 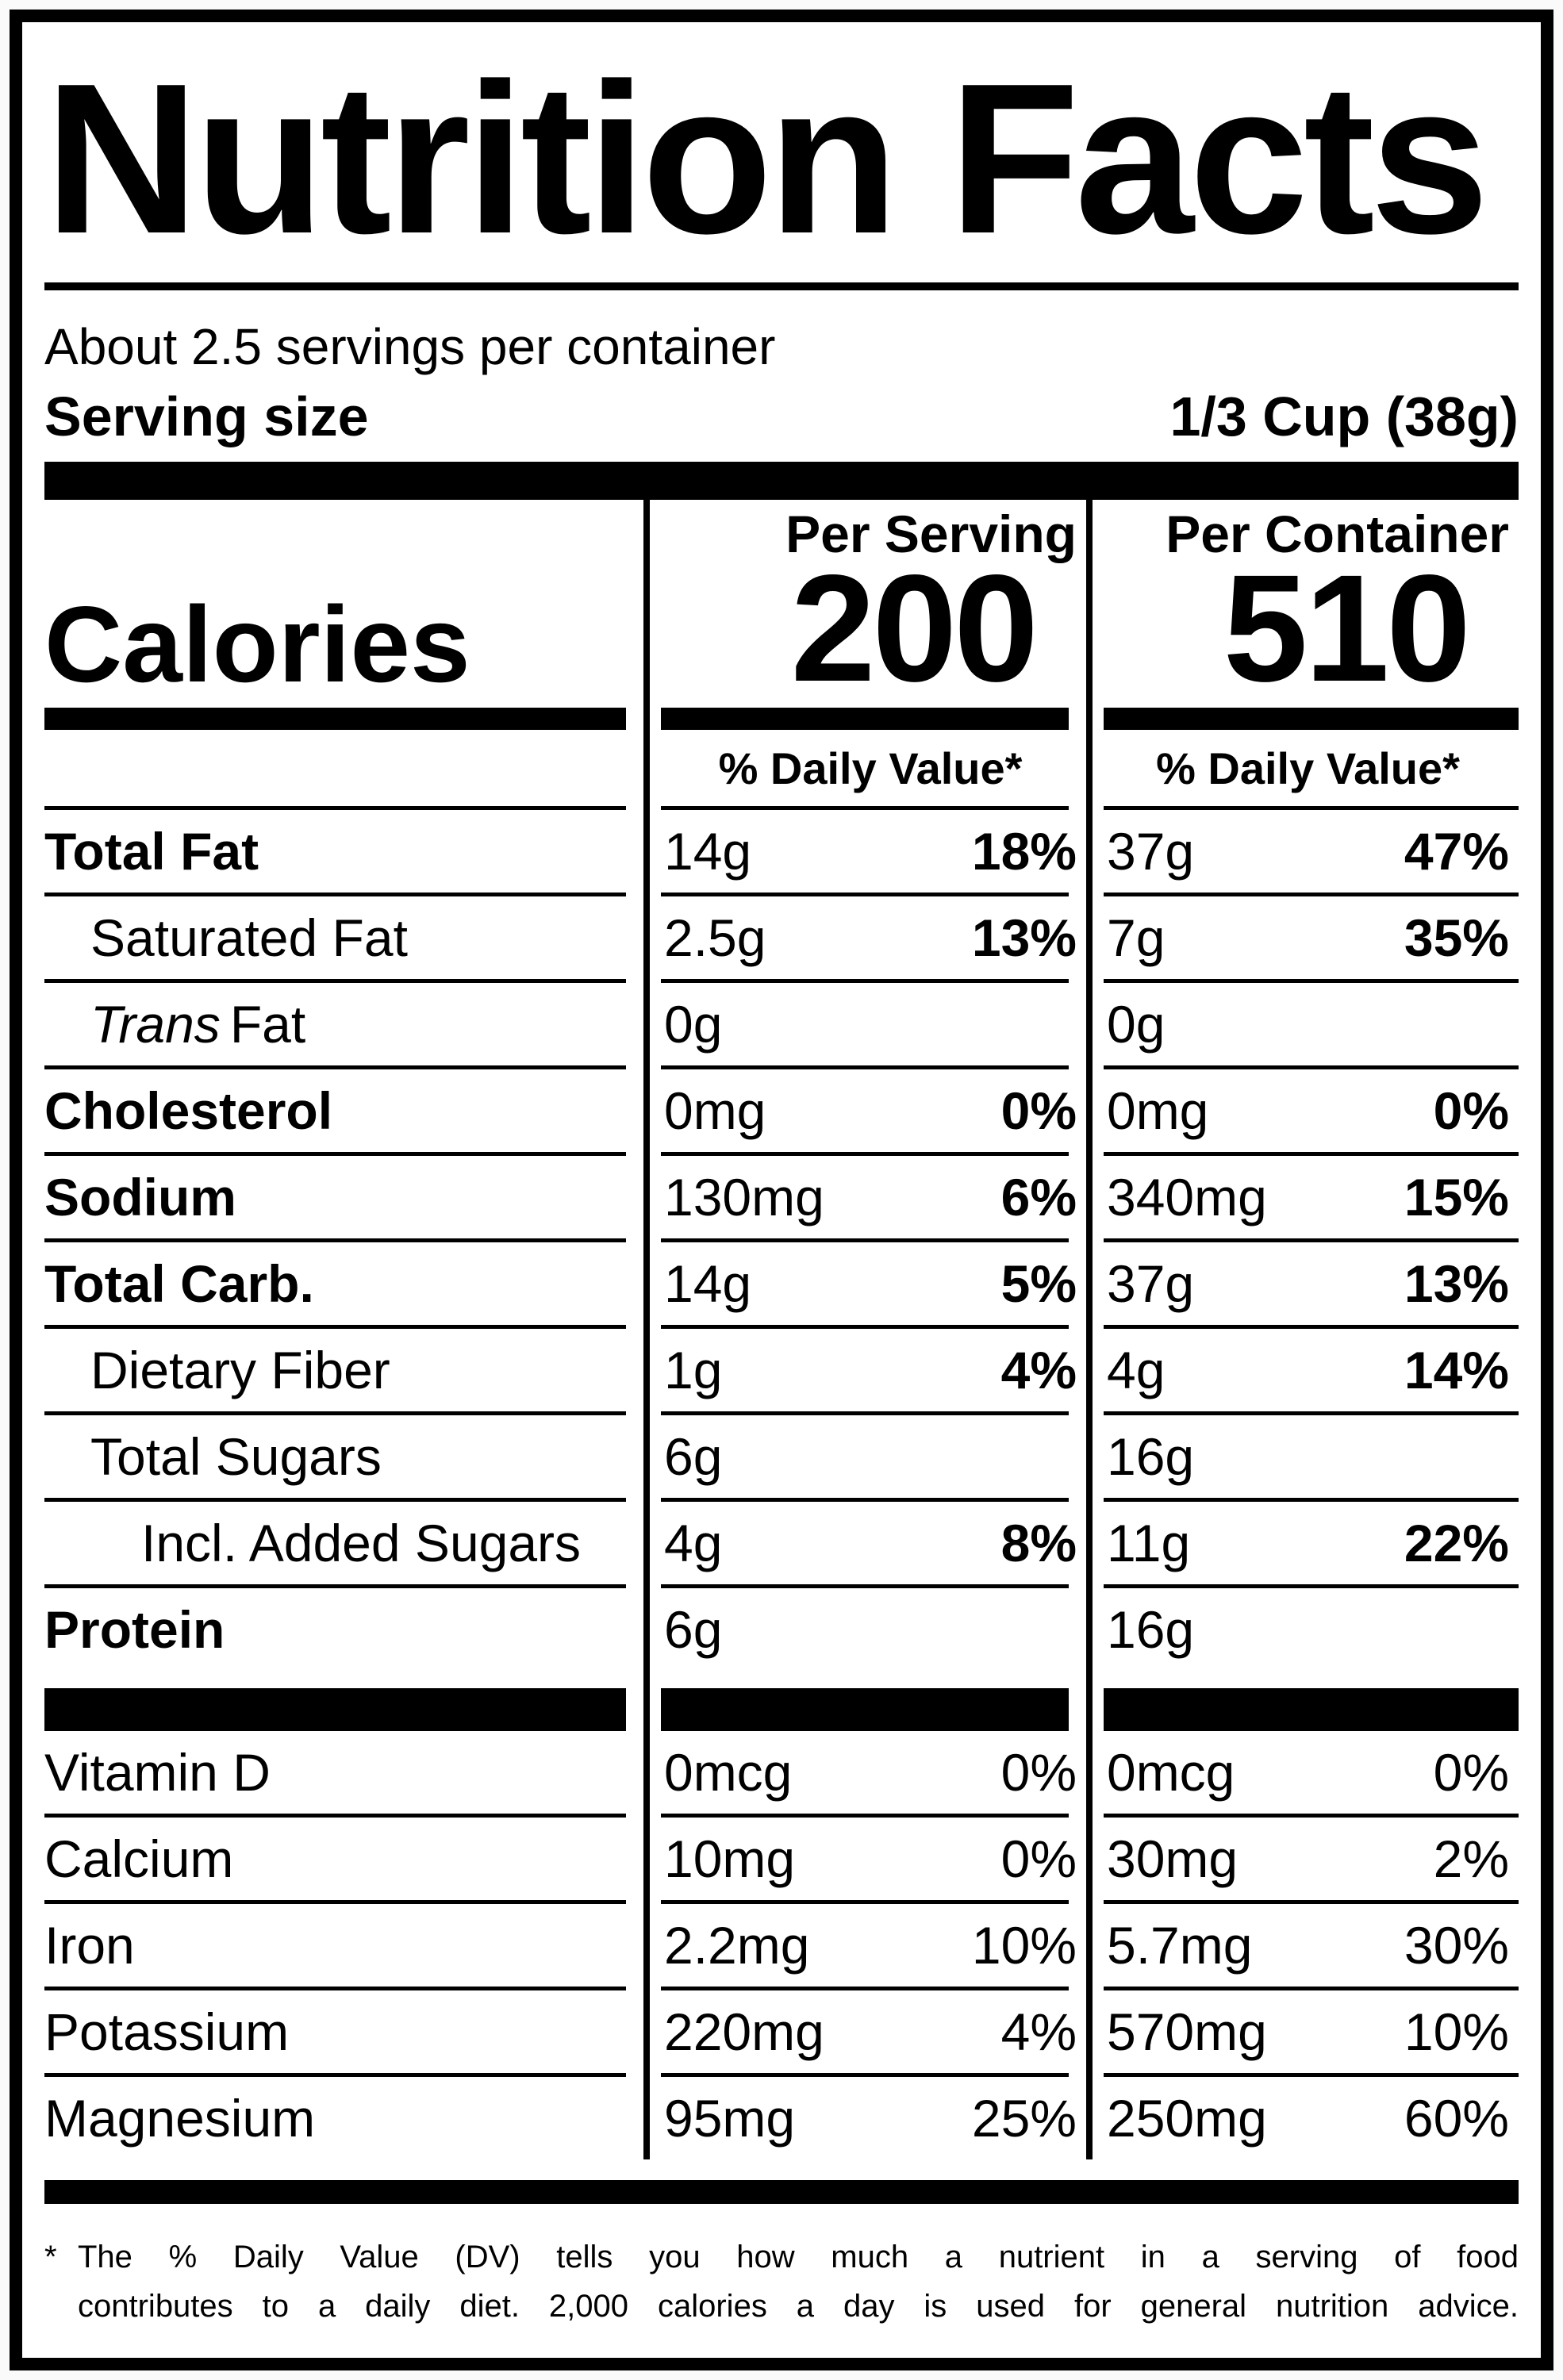 I want to click on serving-size-value: 1/3 Cup (38g), so click(x=1344, y=416).